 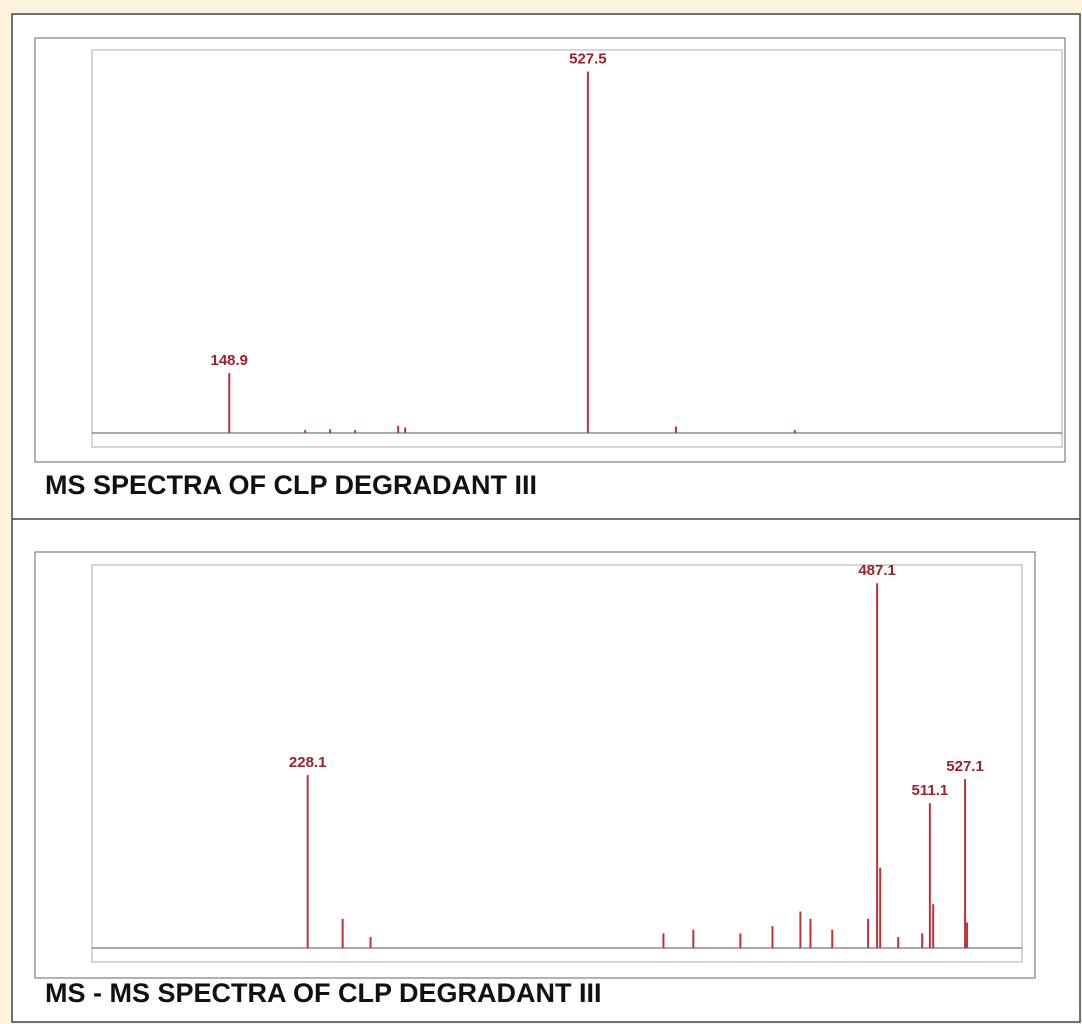 I want to click on caption: MS SPECTRA OF CLP DEGRADANT III, so click(x=291, y=485).